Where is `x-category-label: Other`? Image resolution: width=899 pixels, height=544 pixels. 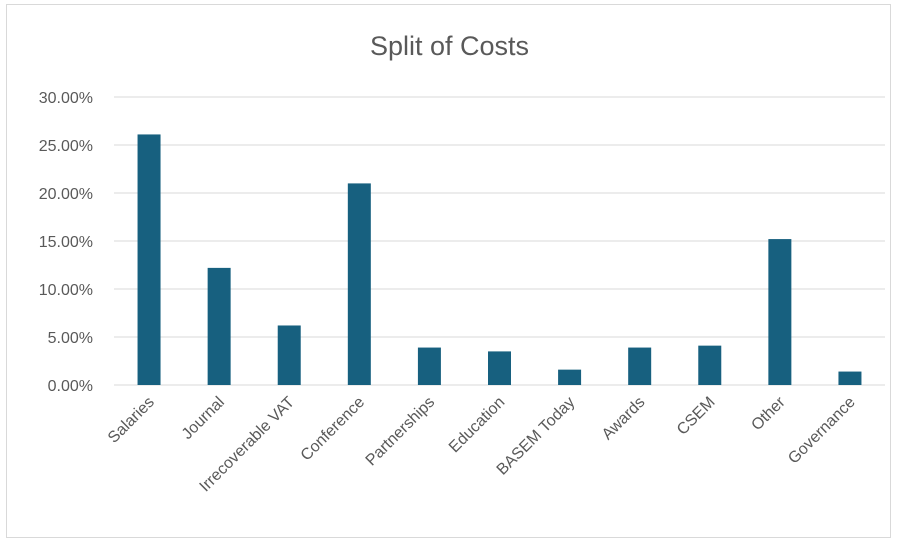
x-category-label: Other is located at coordinates (768, 413).